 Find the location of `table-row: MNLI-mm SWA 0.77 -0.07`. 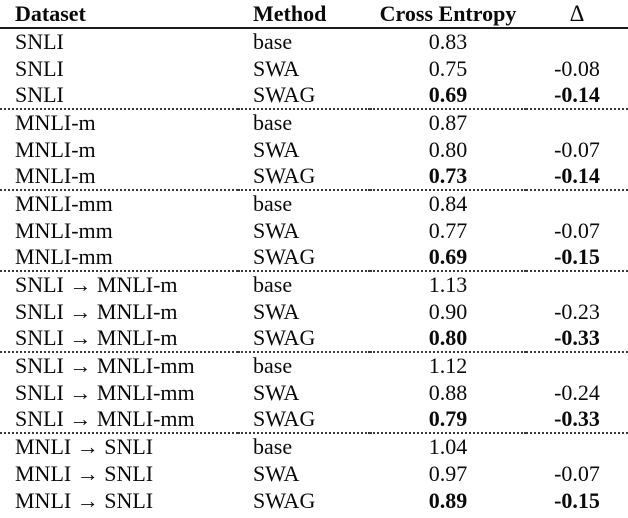

table-row: MNLI-mm SWA 0.77 -0.07 is located at coordinates (314, 230).